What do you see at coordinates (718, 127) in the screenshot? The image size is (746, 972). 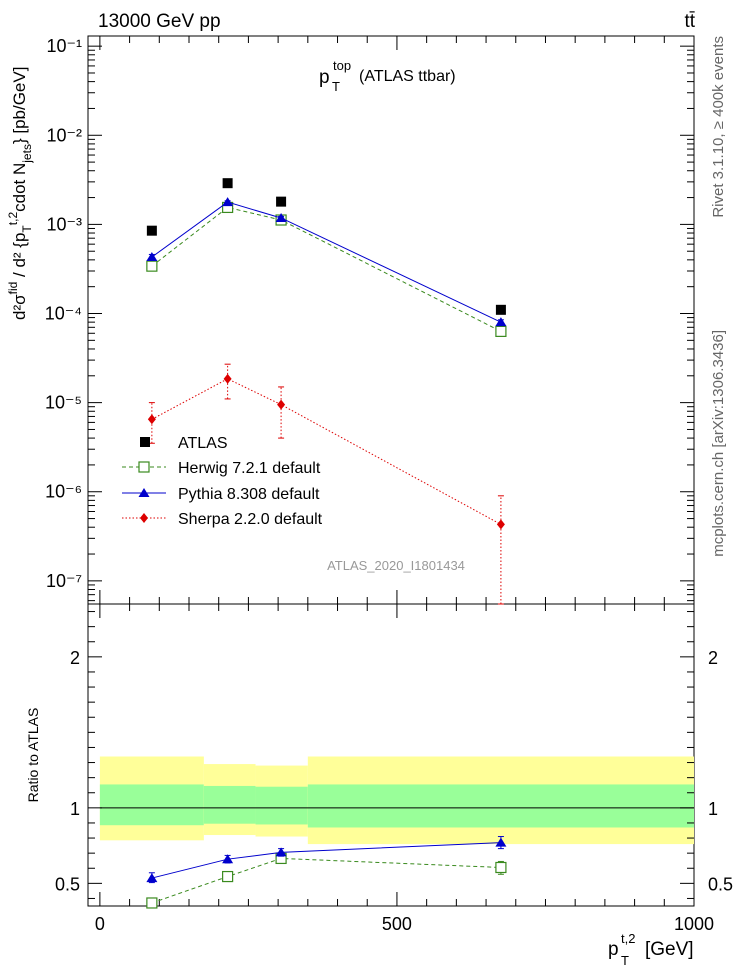 I see `rivet-version-label: Rivet 3.1.10, ≥ 400k events` at bounding box center [718, 127].